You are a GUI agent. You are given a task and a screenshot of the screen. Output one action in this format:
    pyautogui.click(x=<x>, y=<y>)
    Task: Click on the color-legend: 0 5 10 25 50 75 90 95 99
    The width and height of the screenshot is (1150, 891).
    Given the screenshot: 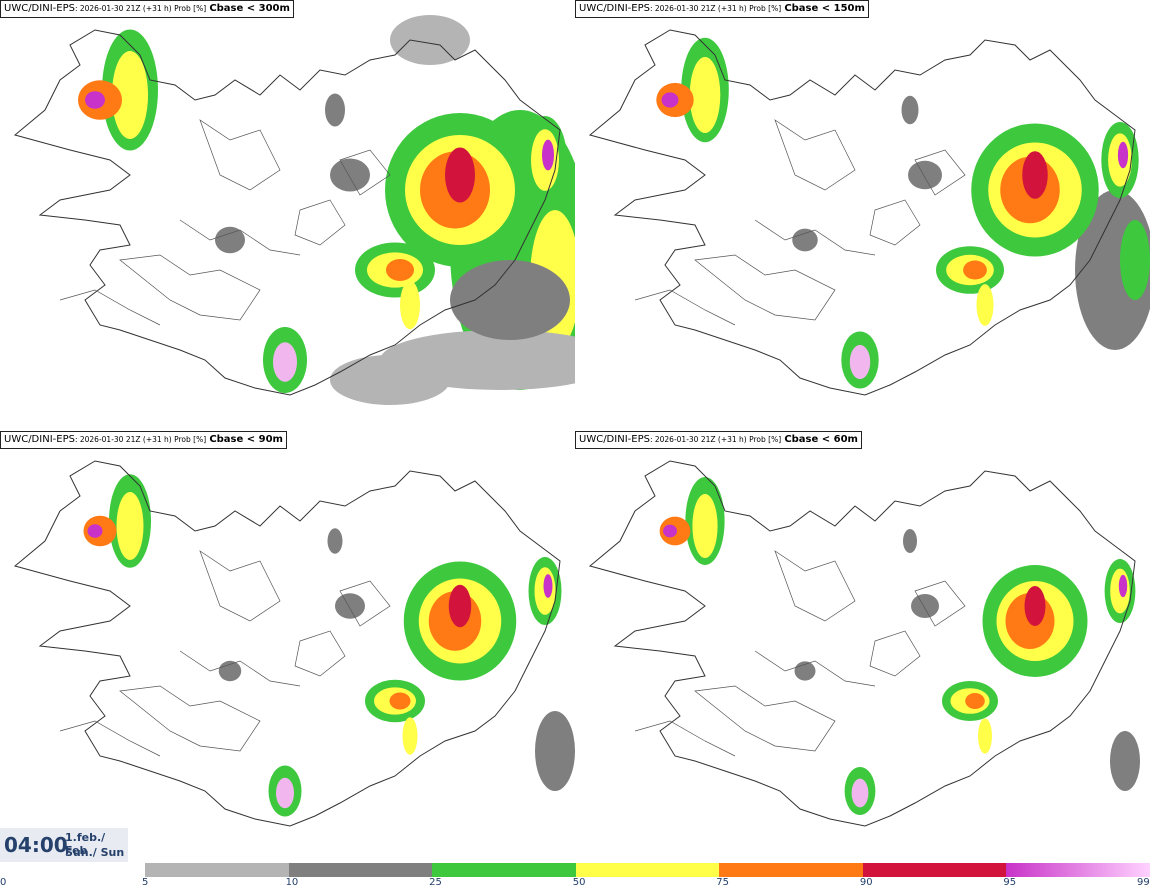 What is the action you would take?
    pyautogui.click(x=575, y=876)
    